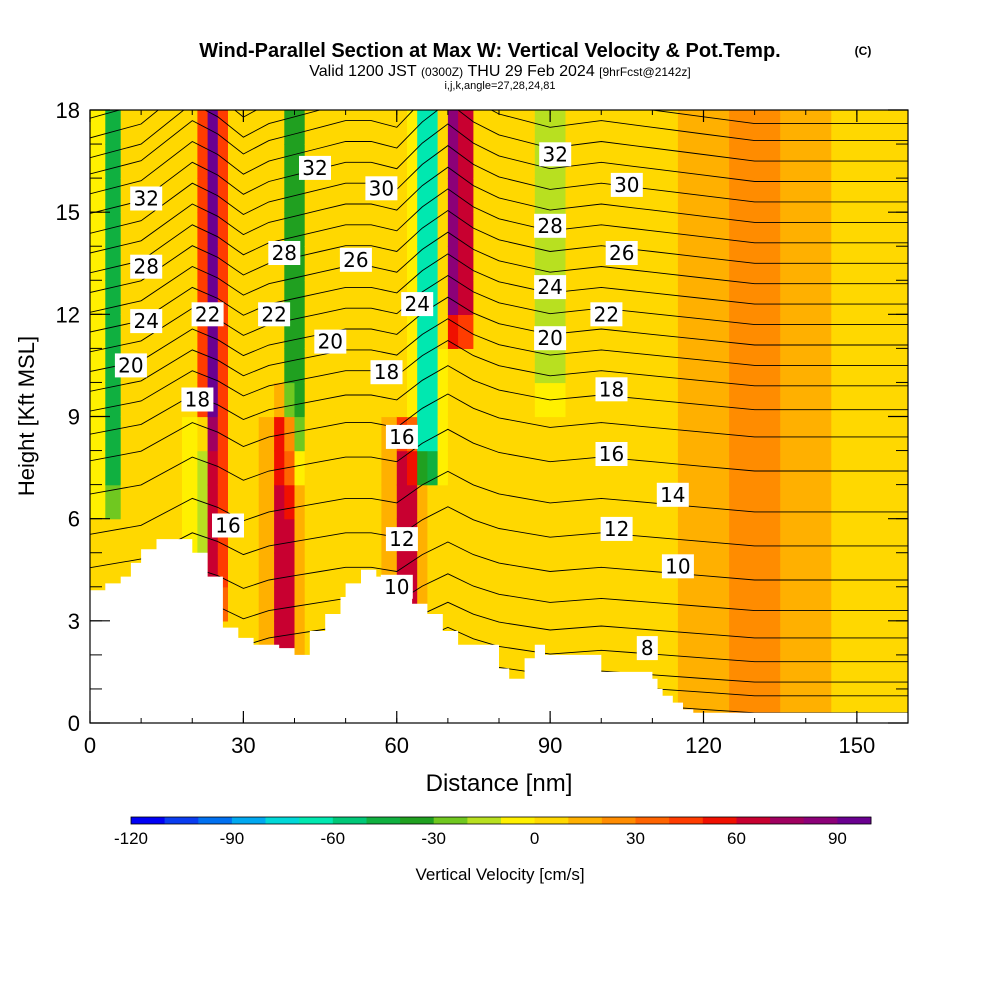 The width and height of the screenshot is (1000, 1000). What do you see at coordinates (401, 539) in the screenshot?
I see `contour-label: 12` at bounding box center [401, 539].